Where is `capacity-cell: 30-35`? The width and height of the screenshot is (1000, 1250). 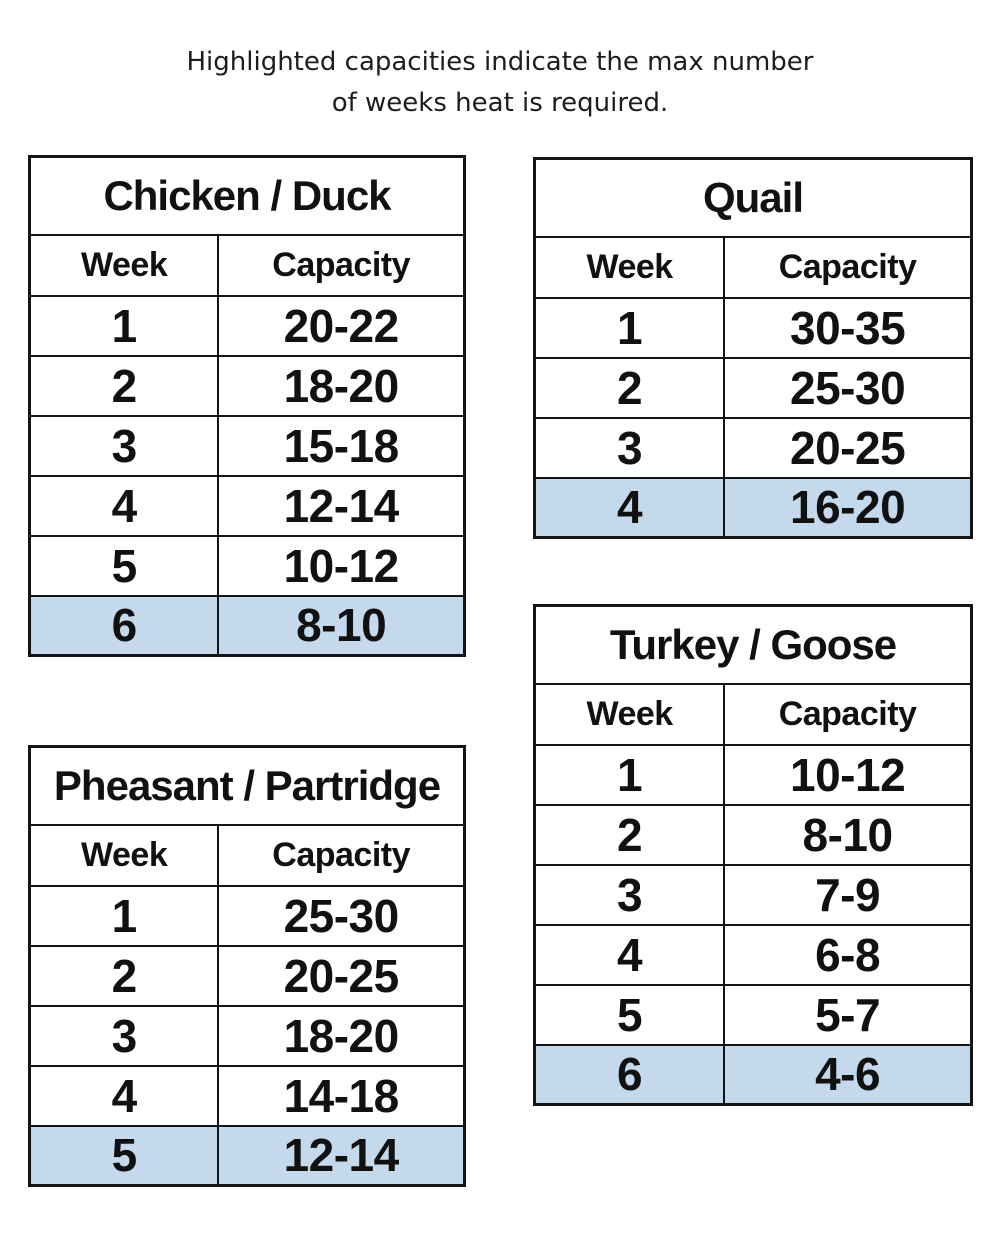 capacity-cell: 30-35 is located at coordinates (848, 327).